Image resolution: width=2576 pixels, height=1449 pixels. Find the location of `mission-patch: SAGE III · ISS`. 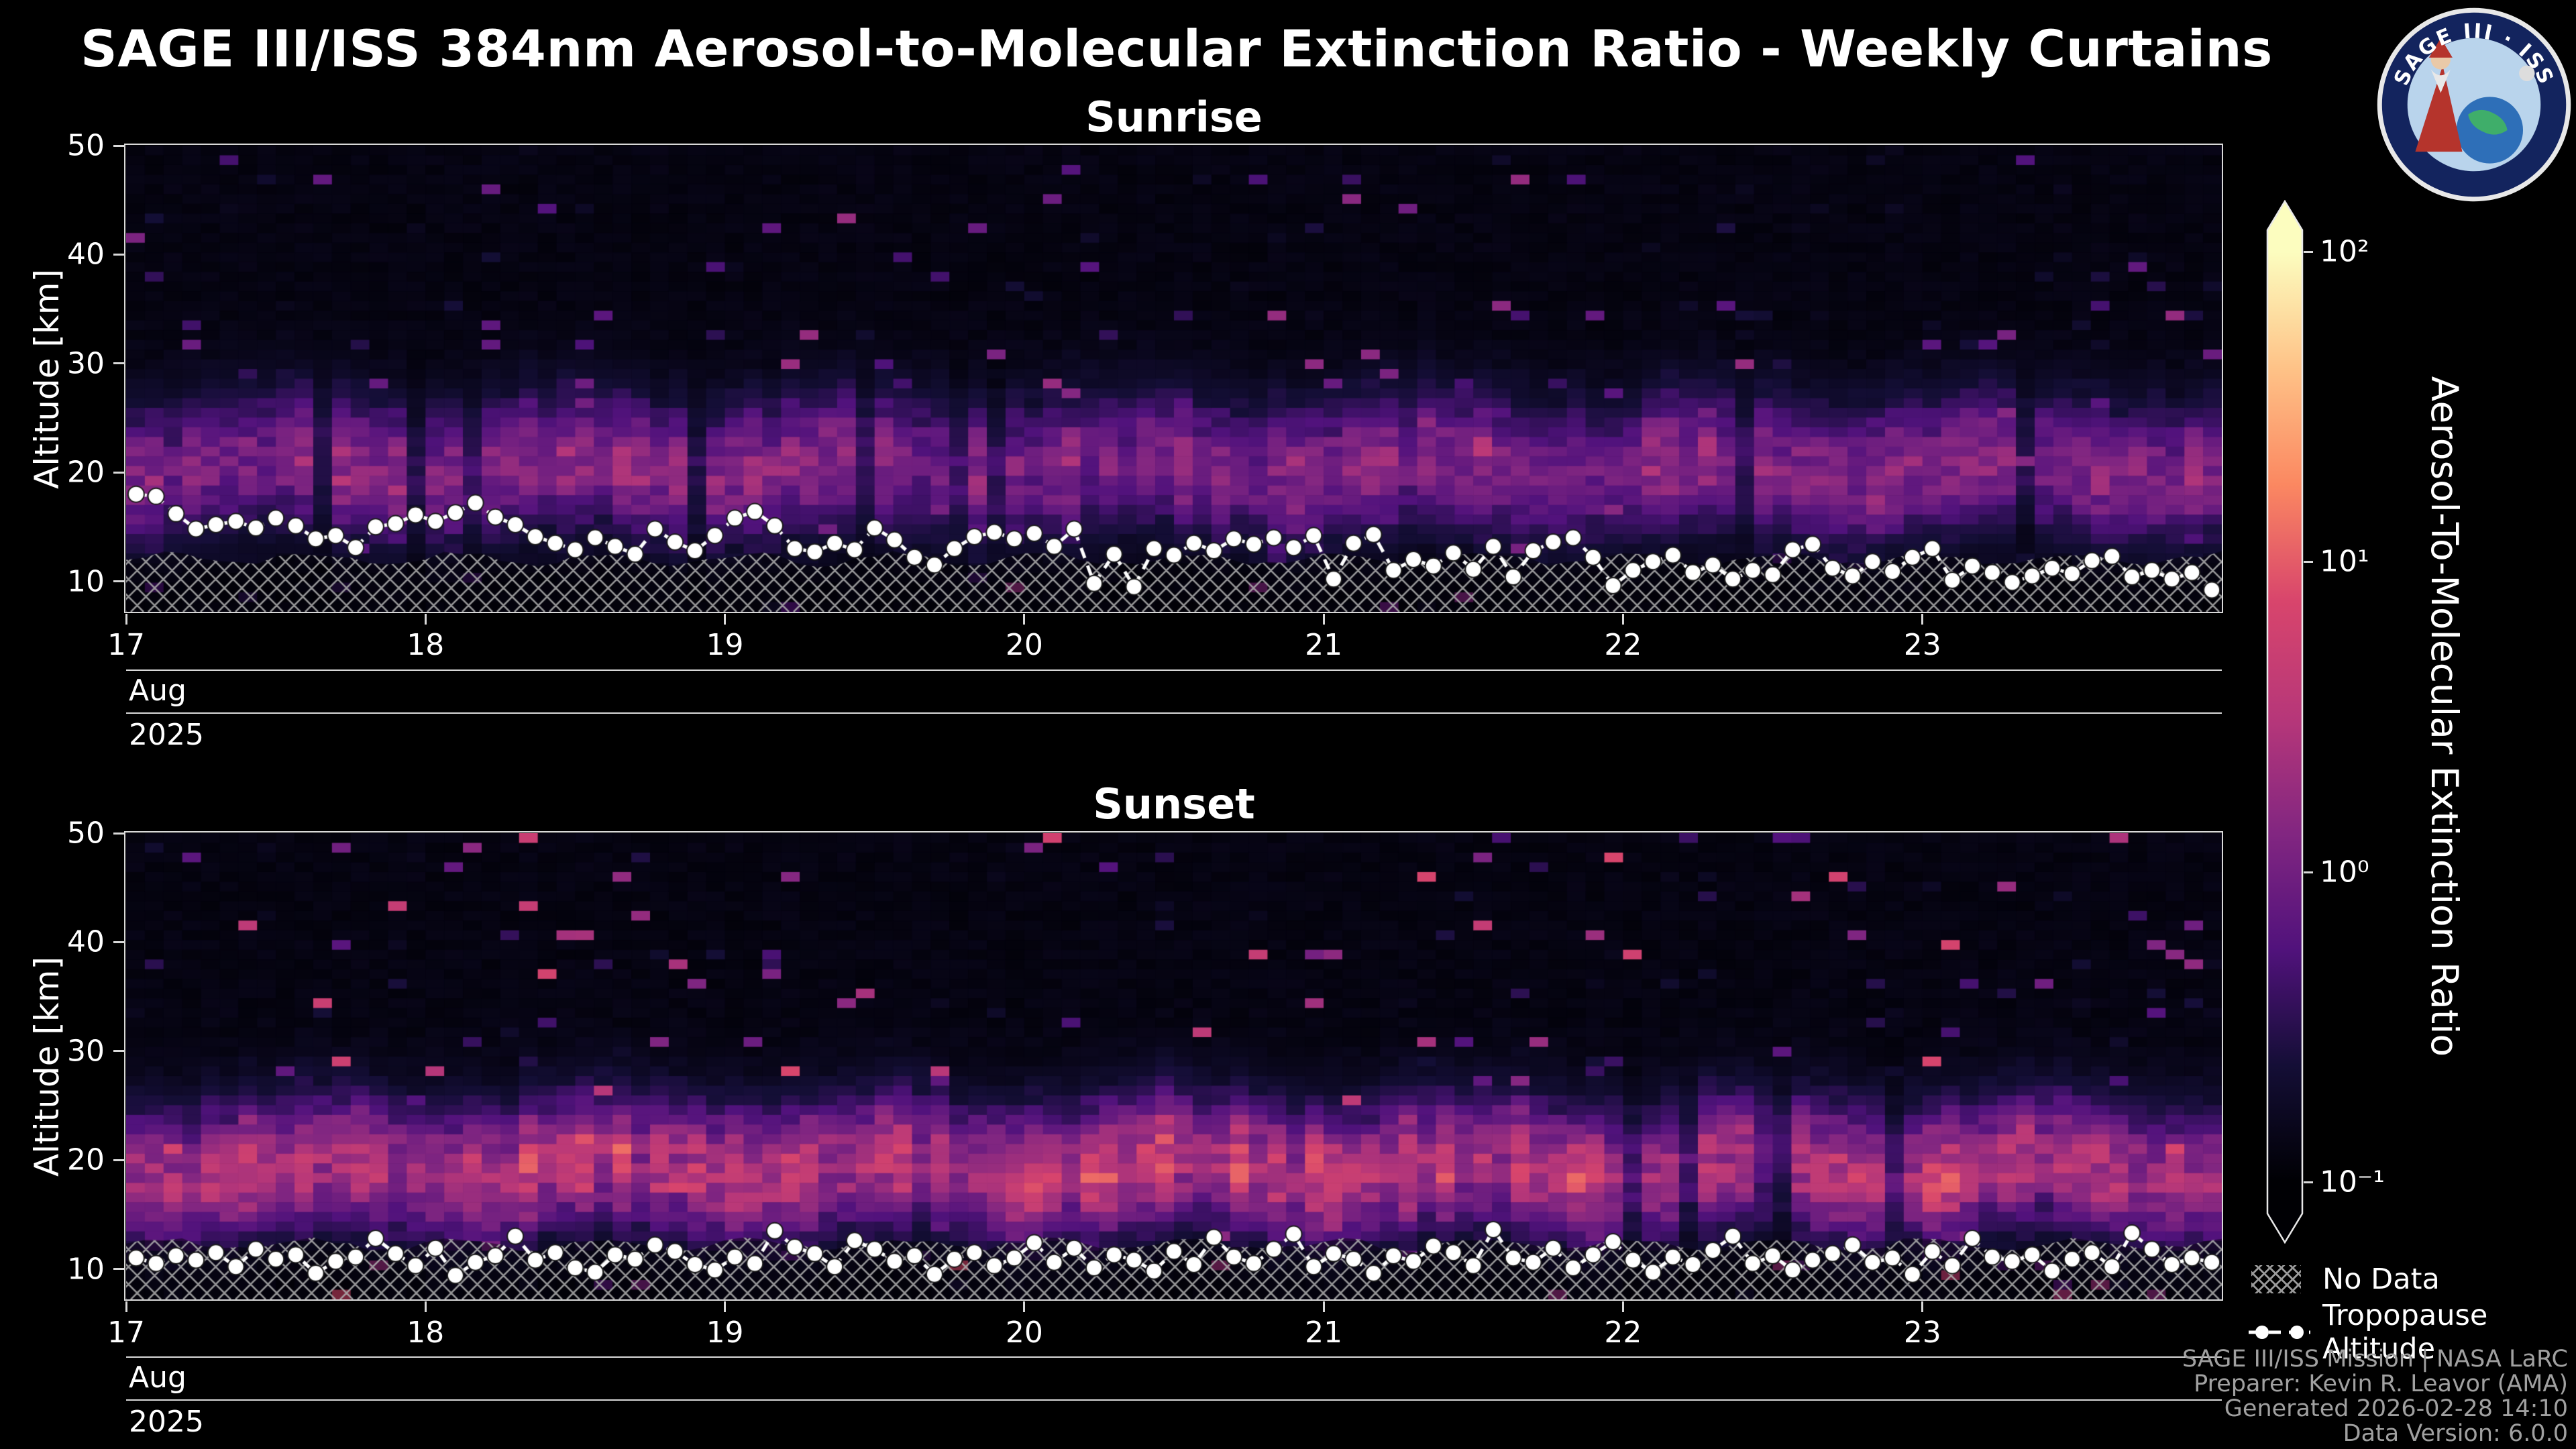

mission-patch: SAGE III · ISS is located at coordinates (2474, 104).